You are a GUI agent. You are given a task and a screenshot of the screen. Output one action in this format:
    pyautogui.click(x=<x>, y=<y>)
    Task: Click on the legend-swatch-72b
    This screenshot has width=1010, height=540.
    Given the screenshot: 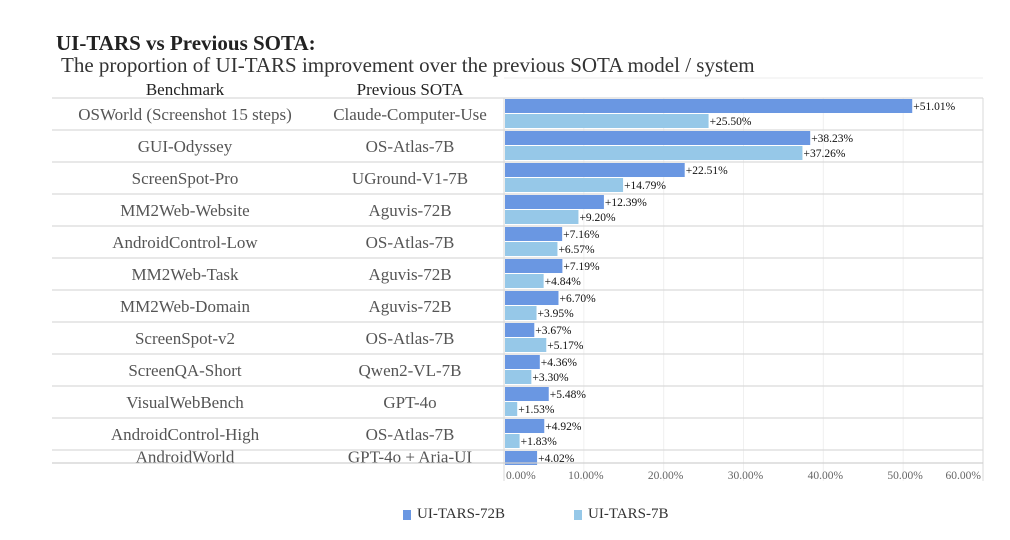 What is the action you would take?
    pyautogui.click(x=407, y=514)
    